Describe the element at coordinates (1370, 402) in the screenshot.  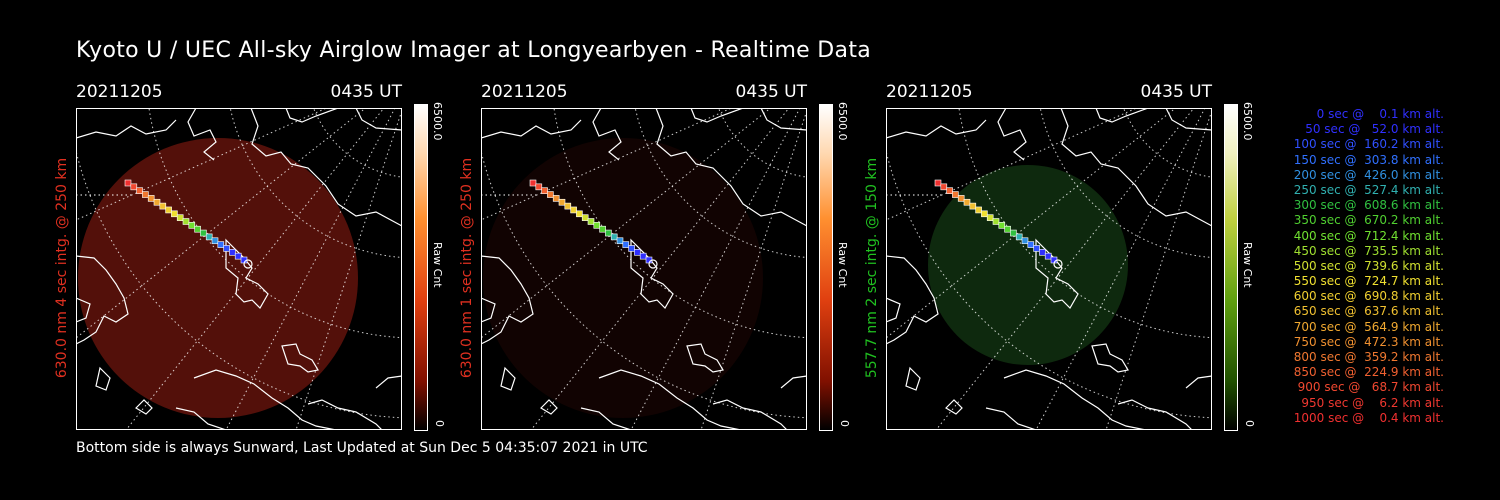
I see `legend-entry: 950 sec @ 6.2 km alt.` at that location.